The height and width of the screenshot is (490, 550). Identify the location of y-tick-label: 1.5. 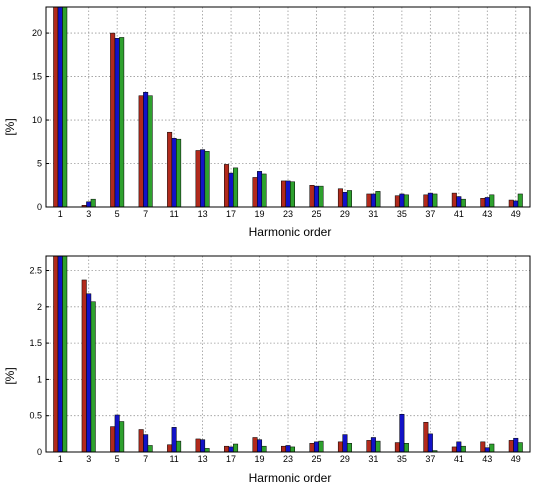
(35, 343).